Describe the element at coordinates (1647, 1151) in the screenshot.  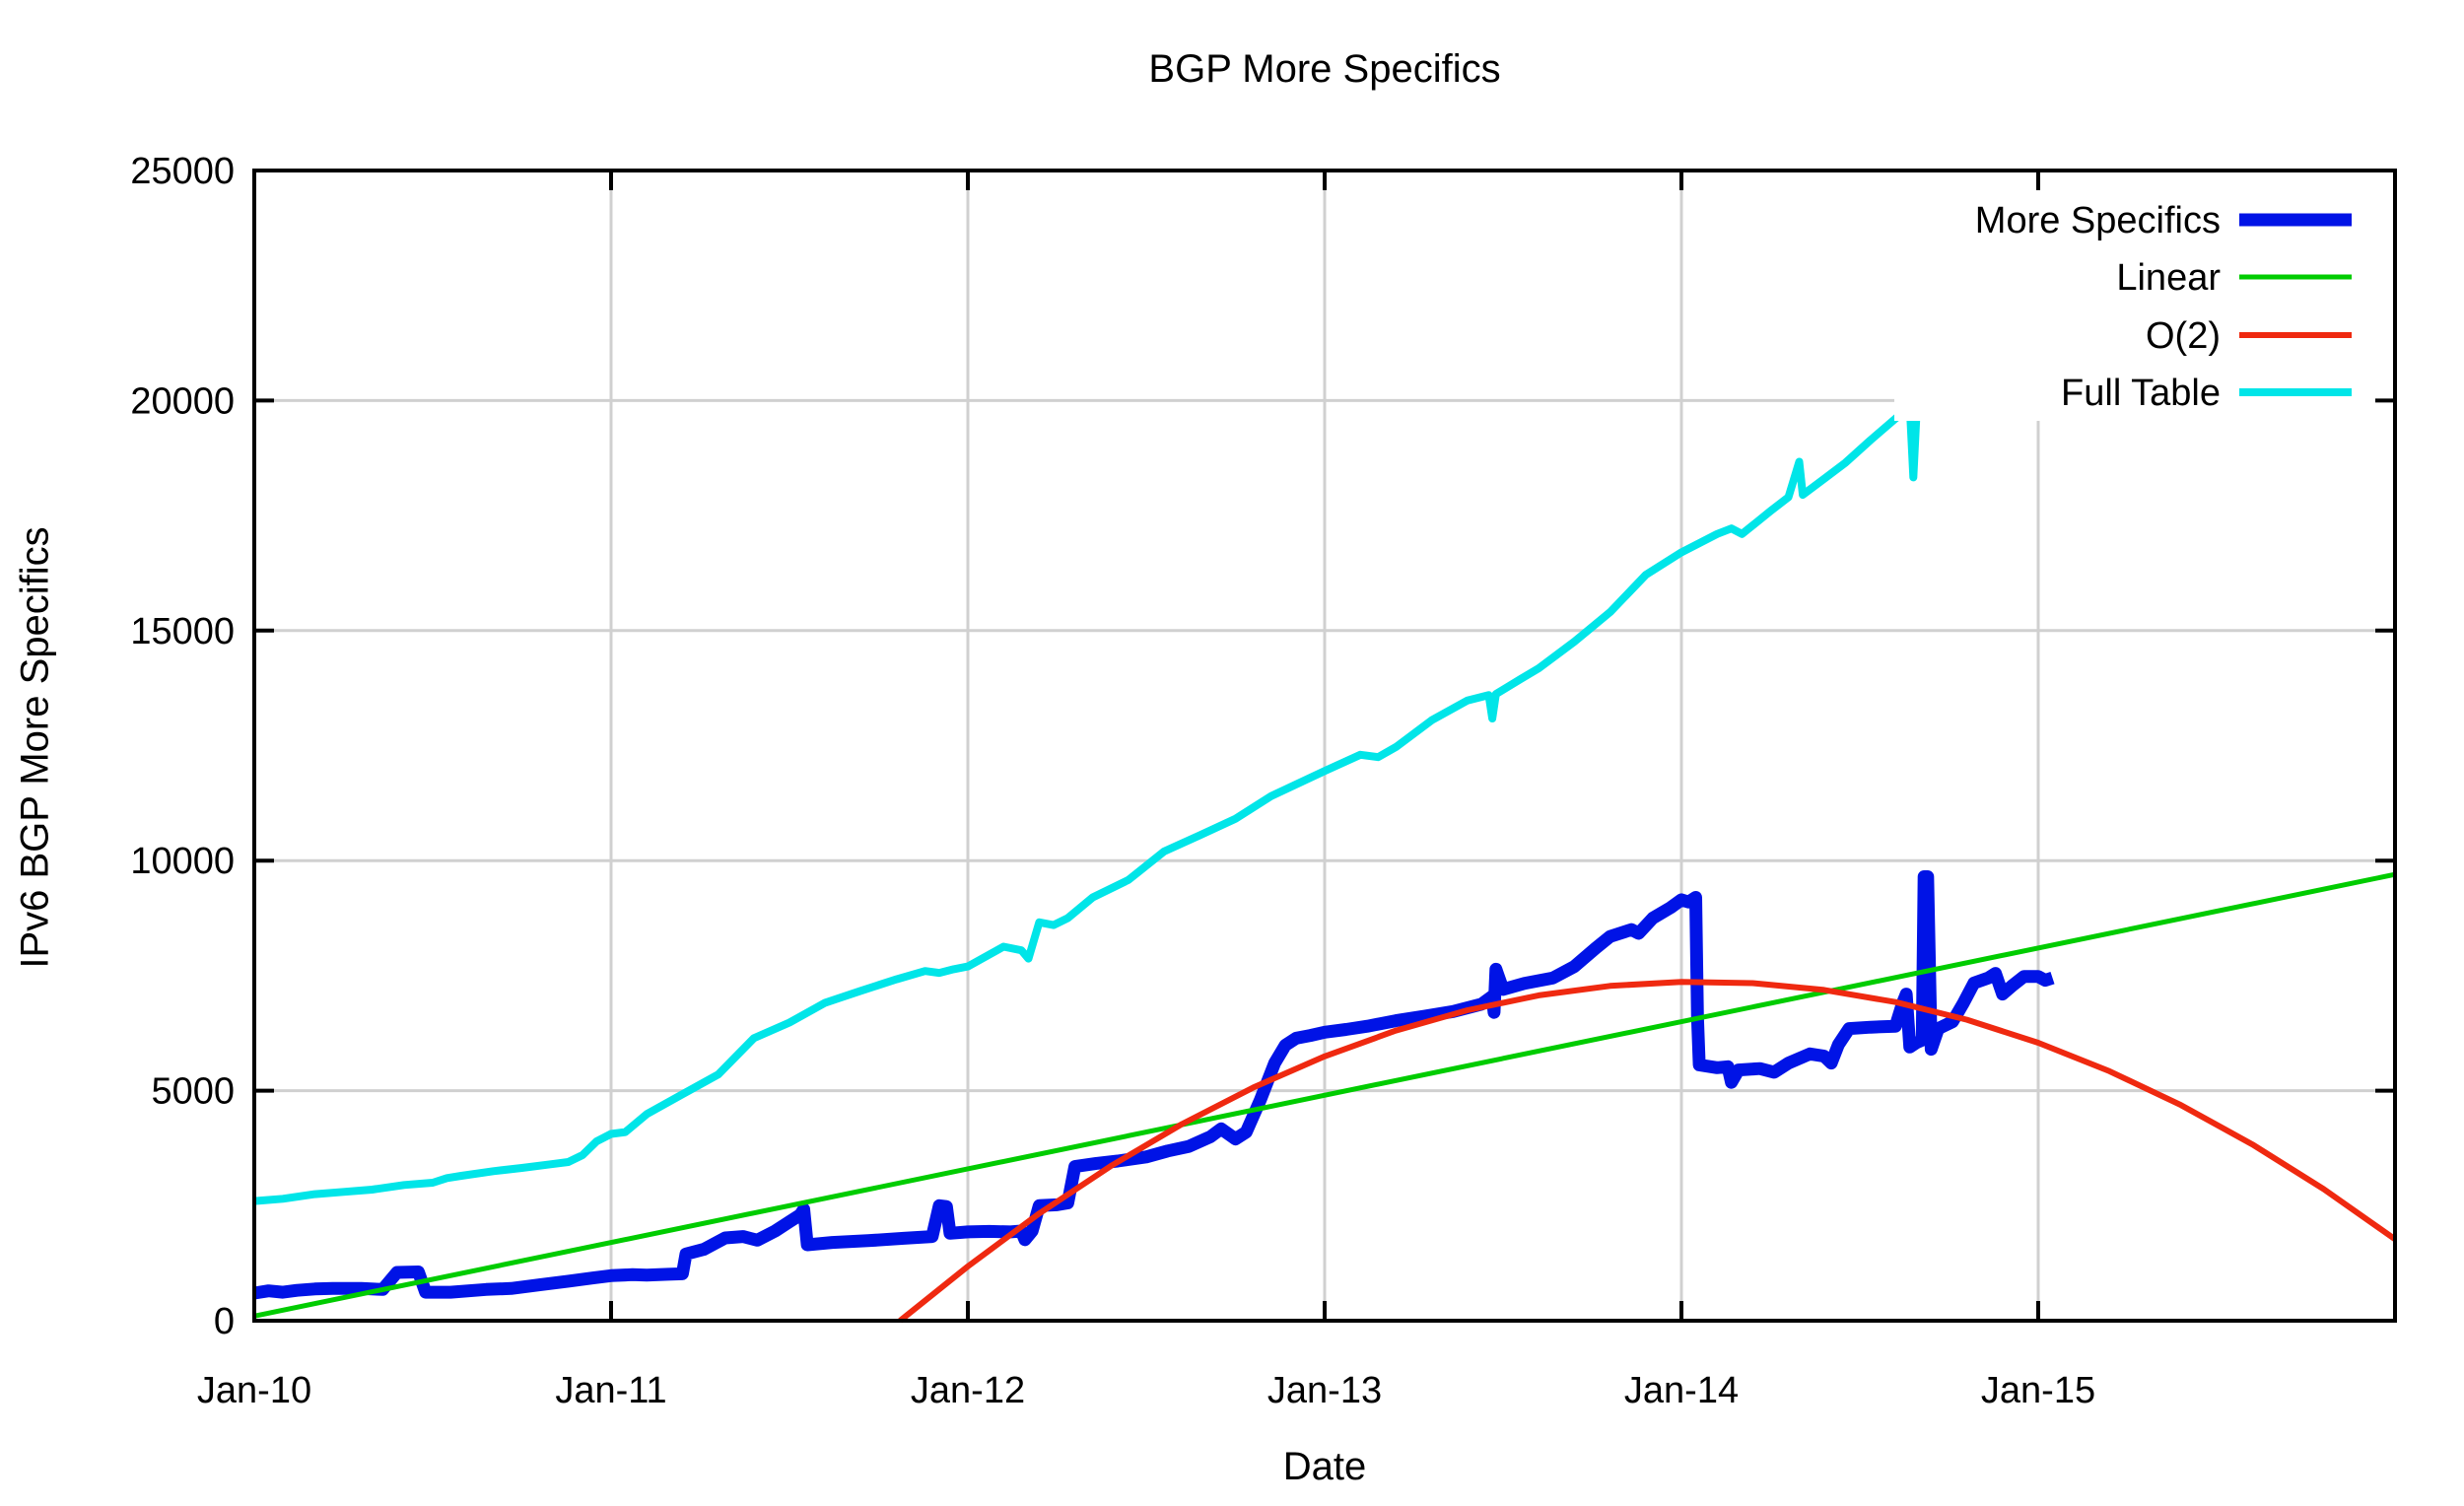
I see `series-o-2-` at that location.